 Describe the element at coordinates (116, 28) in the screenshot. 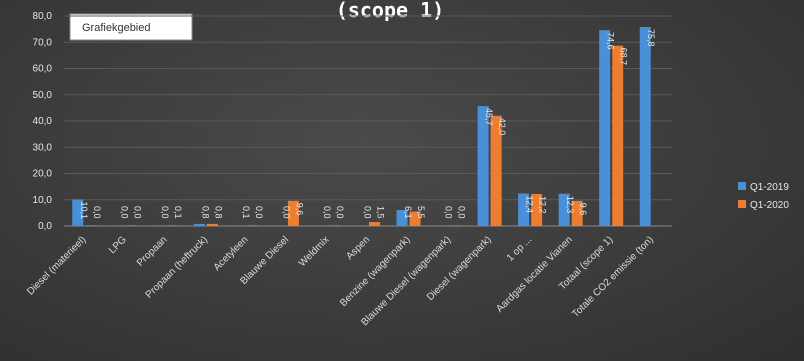

I see `tooltip-text: Grafiekgebied` at that location.